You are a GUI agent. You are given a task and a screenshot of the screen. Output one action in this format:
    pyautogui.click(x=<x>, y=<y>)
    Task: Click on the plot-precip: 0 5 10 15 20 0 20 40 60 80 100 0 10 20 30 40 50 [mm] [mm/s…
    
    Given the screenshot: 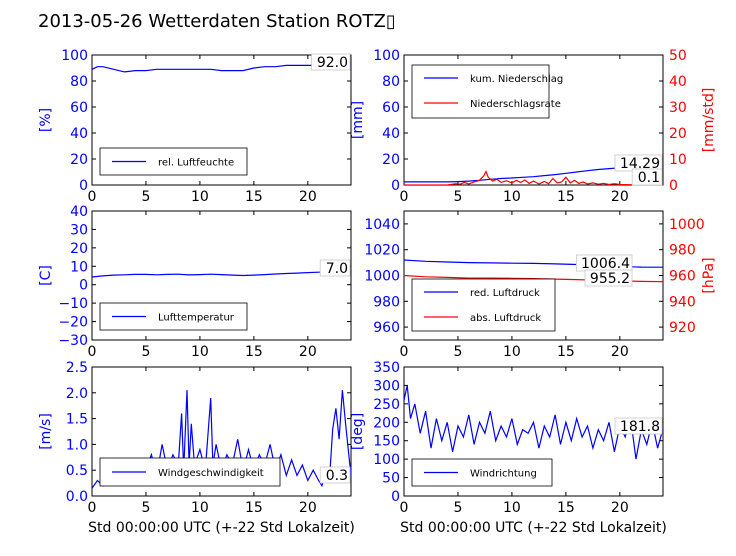 What is the action you would take?
    pyautogui.click(x=533, y=126)
    